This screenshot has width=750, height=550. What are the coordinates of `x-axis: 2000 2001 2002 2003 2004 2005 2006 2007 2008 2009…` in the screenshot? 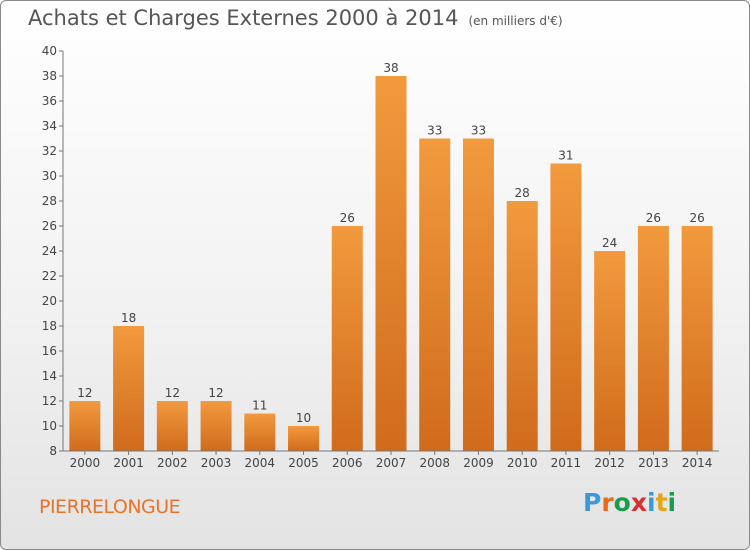 It's located at (391, 460).